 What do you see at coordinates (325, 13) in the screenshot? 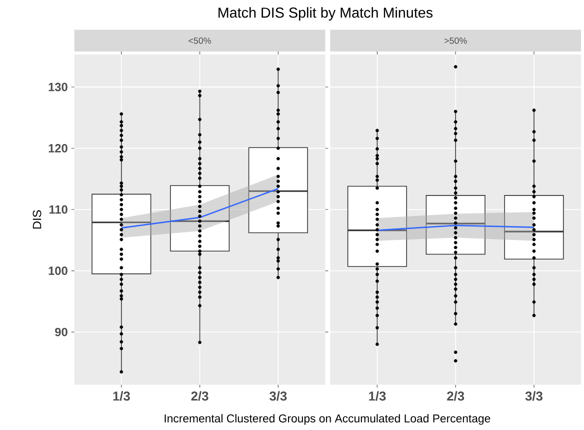
I see `chart-title: Match DIS Split by Match Minutes` at bounding box center [325, 13].